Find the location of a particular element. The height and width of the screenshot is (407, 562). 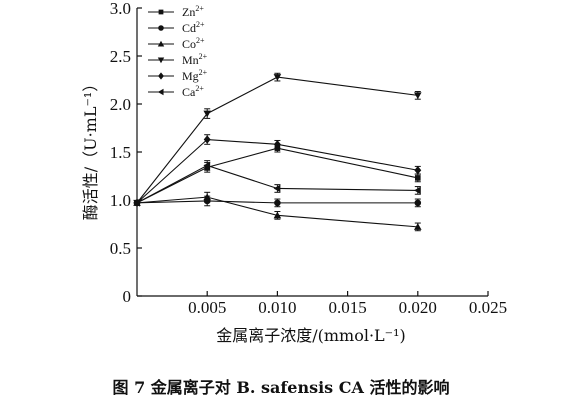

y-axis-label: 酶活性/（U·mL⁻¹） is located at coordinates (90, 148).